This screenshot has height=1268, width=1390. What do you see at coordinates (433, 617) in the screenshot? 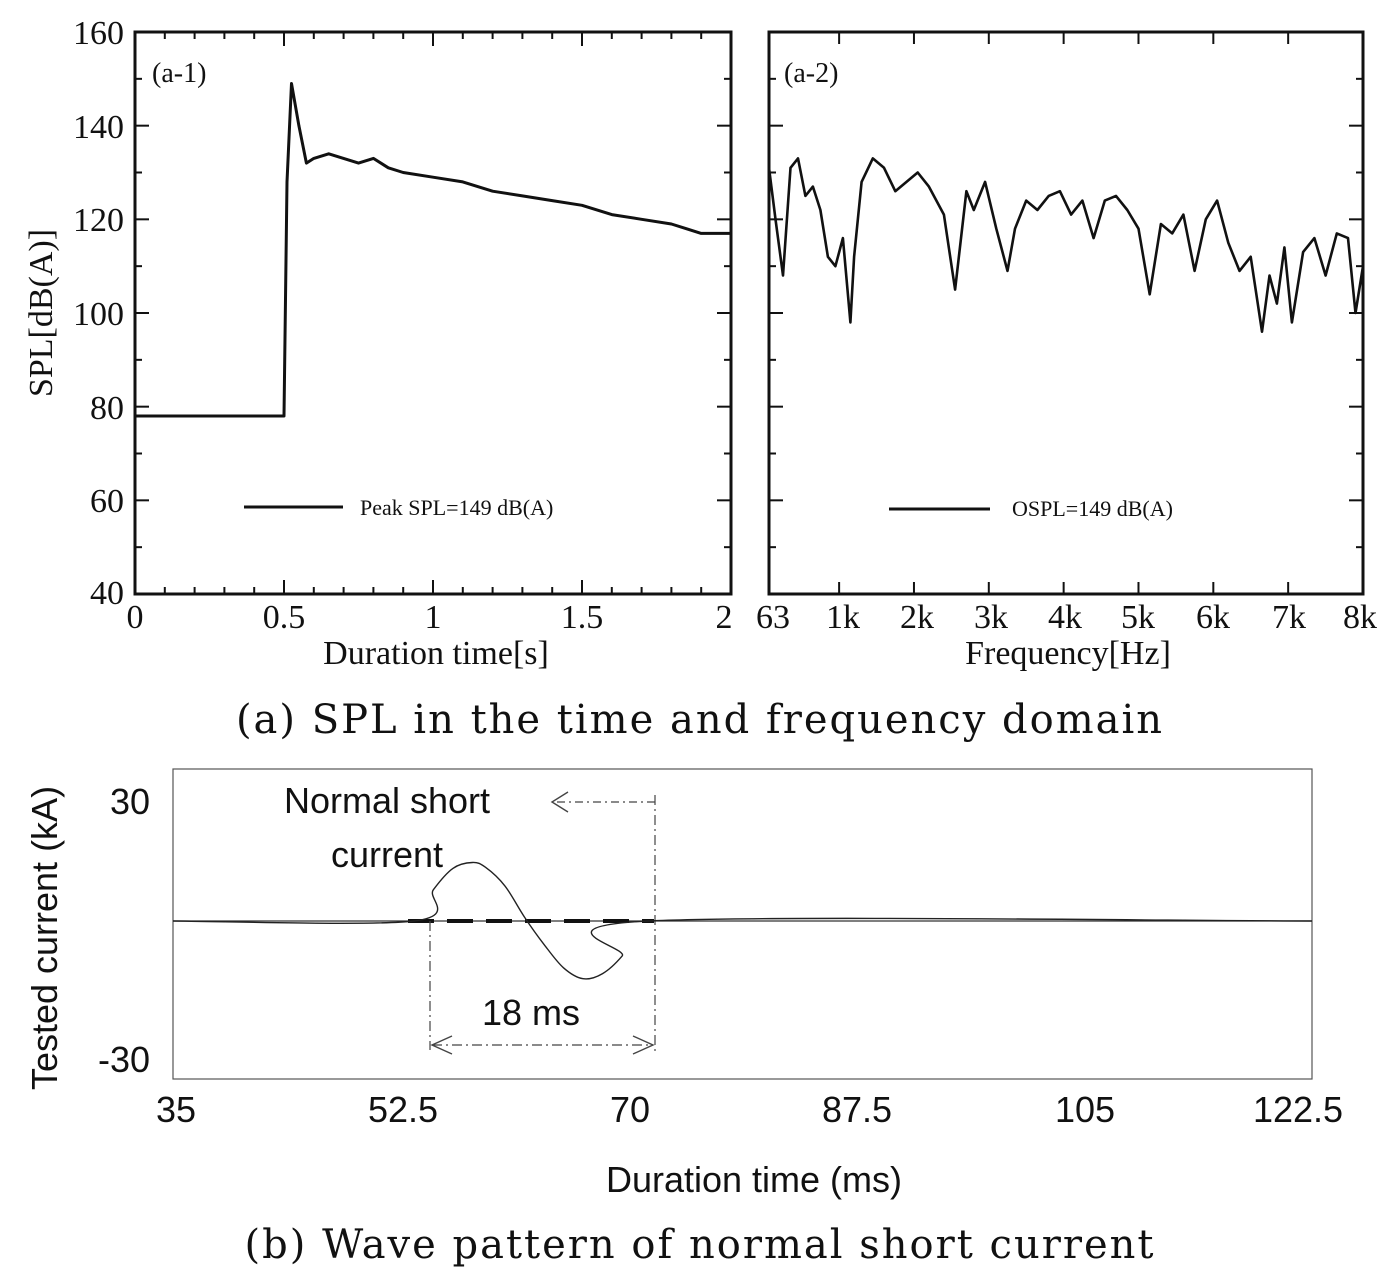
I see `chart-a1-xtick-1: 1` at bounding box center [433, 617].